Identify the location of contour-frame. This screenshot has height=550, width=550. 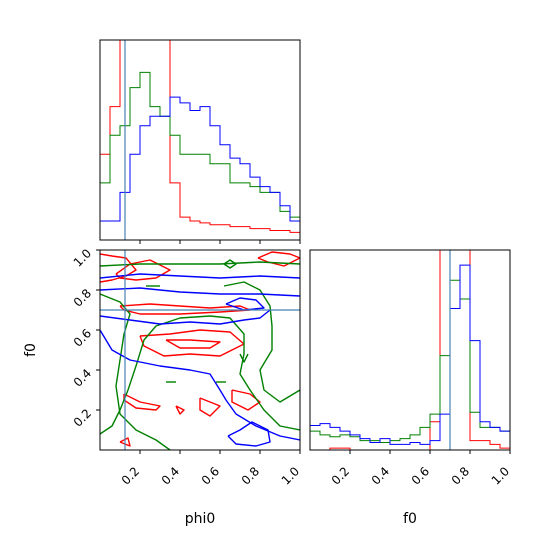
(200, 350).